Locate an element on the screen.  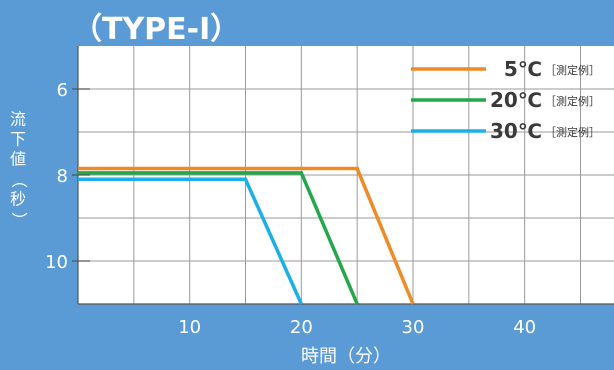
y-axis-label: 流下値 （ 秒 ） is located at coordinates (19, 169).